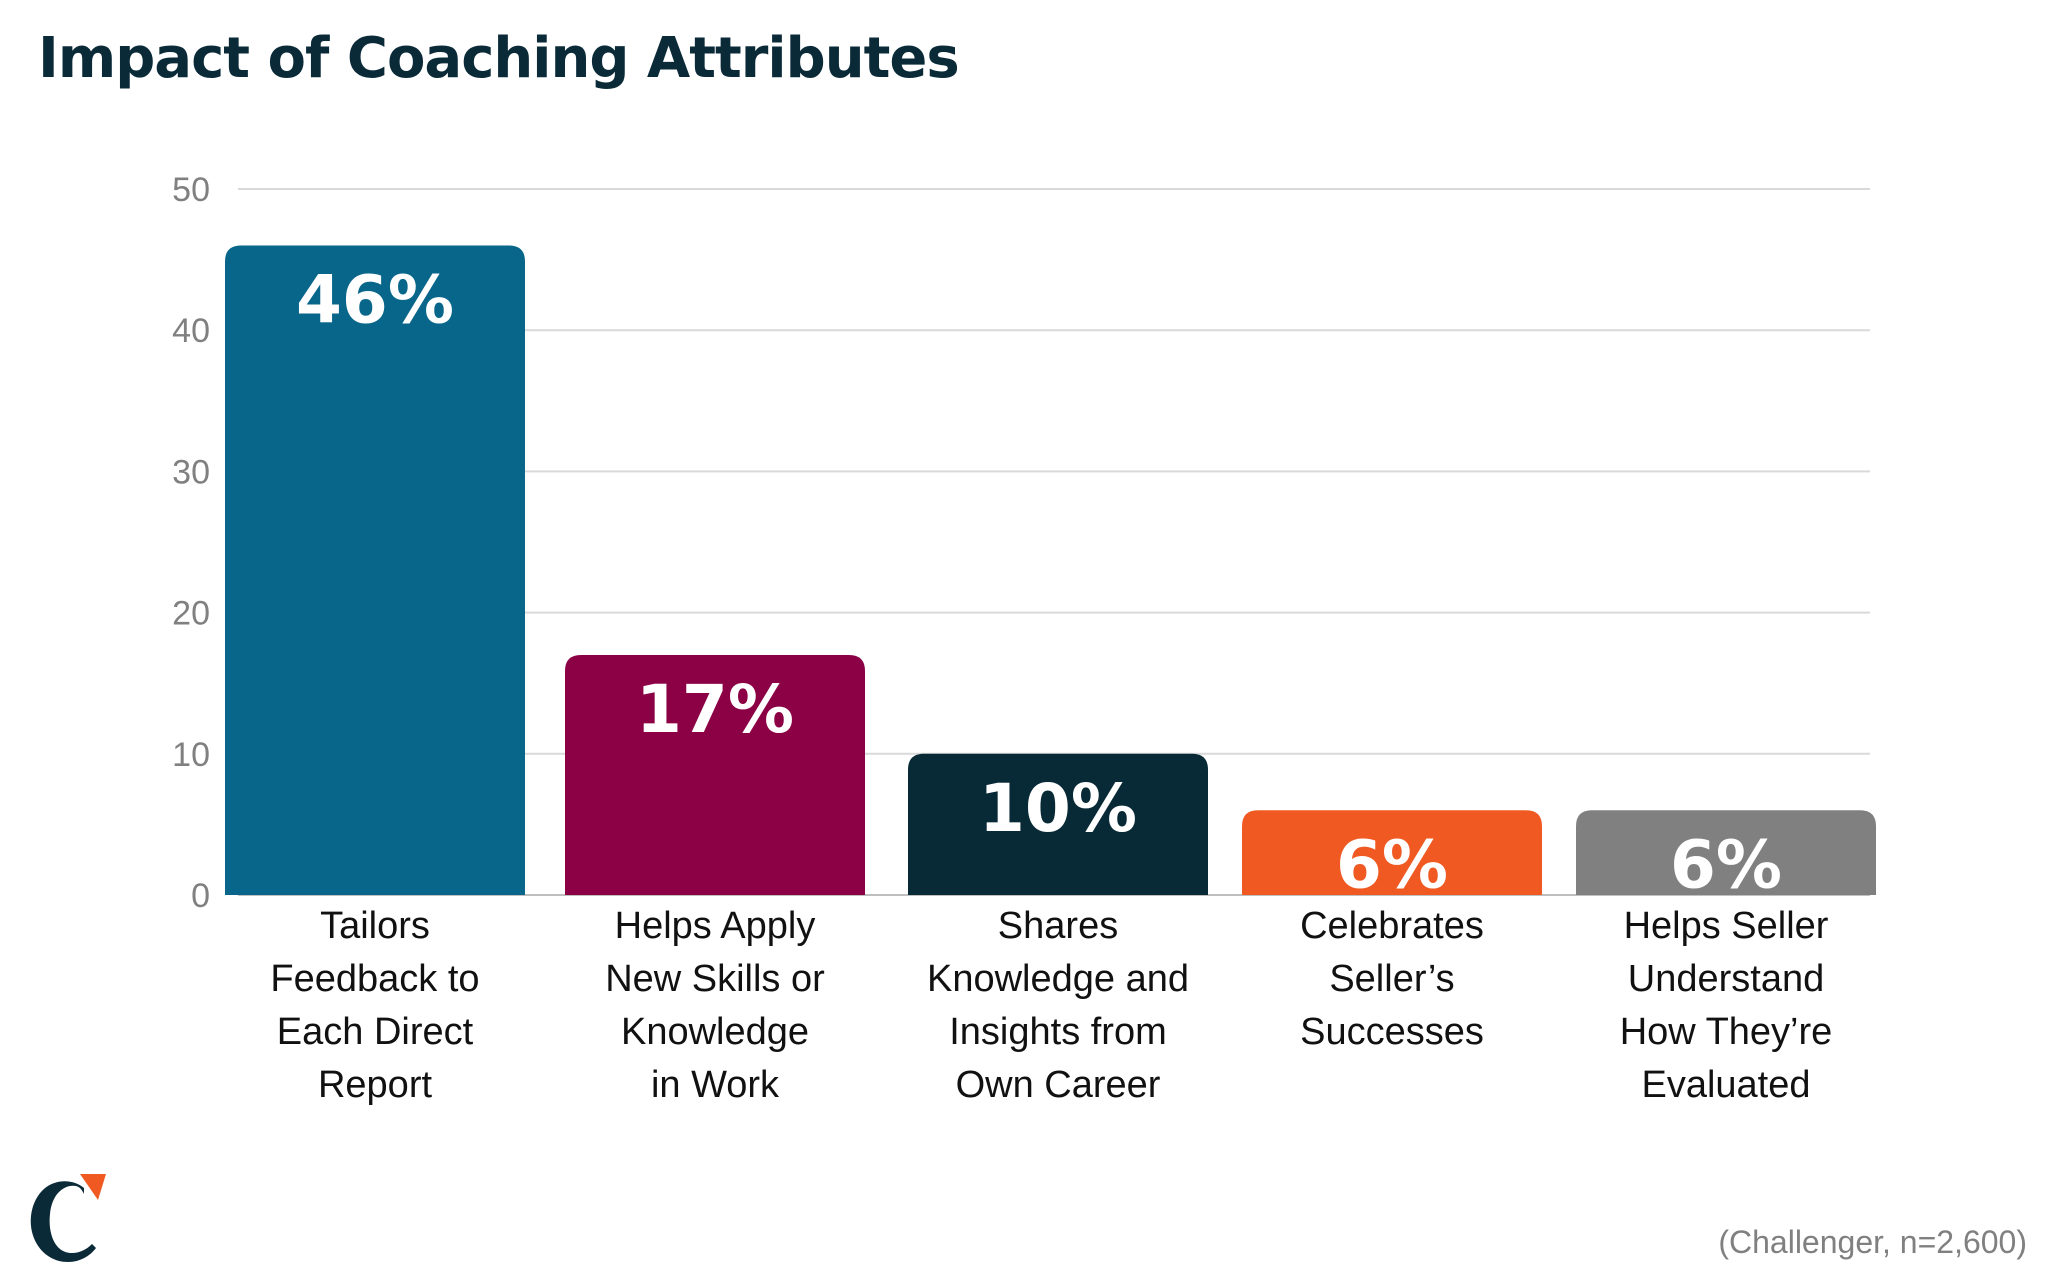 The height and width of the screenshot is (1282, 2045). I want to click on category-label: Report, so click(375, 1085).